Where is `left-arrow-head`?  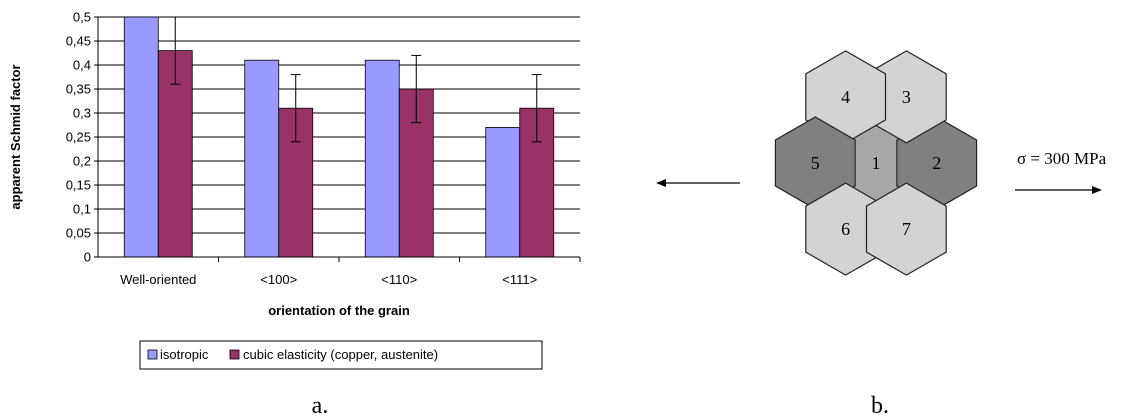
left-arrow-head is located at coordinates (661, 183).